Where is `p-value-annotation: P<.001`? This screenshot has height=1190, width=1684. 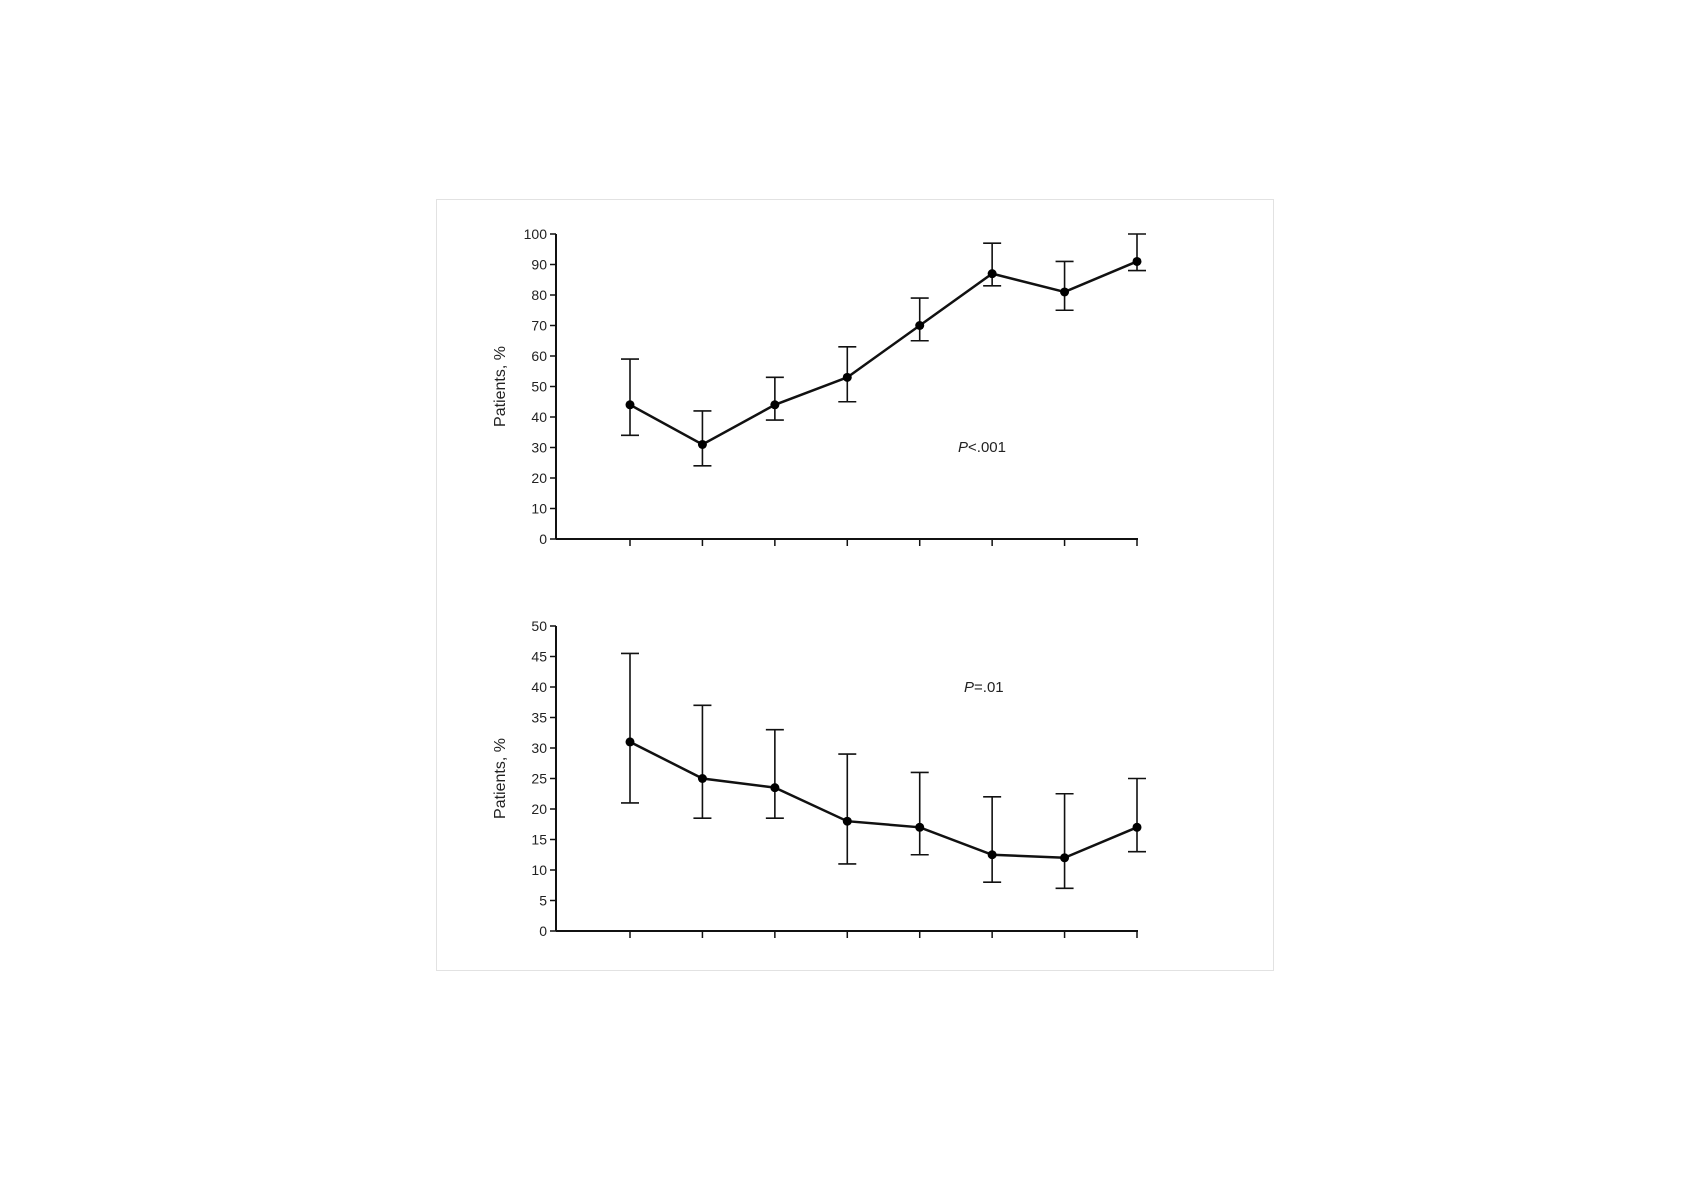
p-value-annotation: P<.001 is located at coordinates (982, 447).